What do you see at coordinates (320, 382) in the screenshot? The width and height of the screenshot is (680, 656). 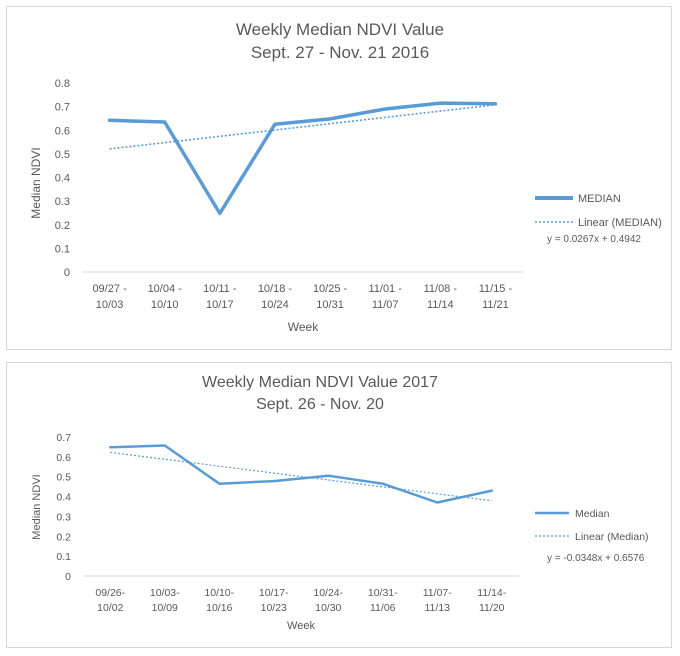 I see `chart-title: Weekly Median NDVI Value 2017` at bounding box center [320, 382].